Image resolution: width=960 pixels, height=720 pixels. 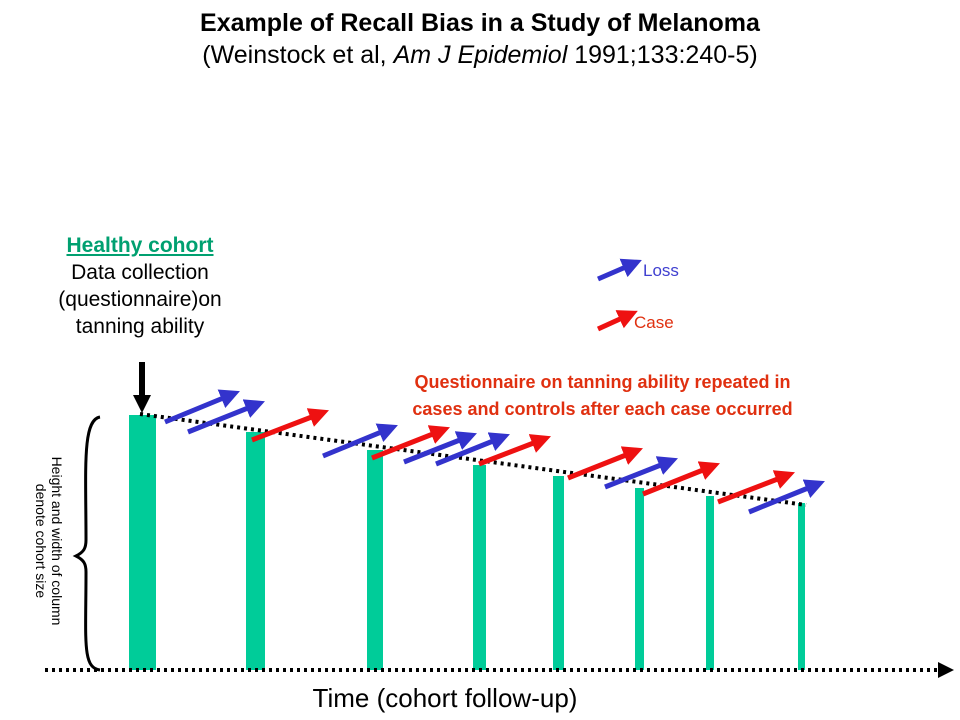 I want to click on questionnaire-line: (questionnaire)on, so click(x=140, y=299).